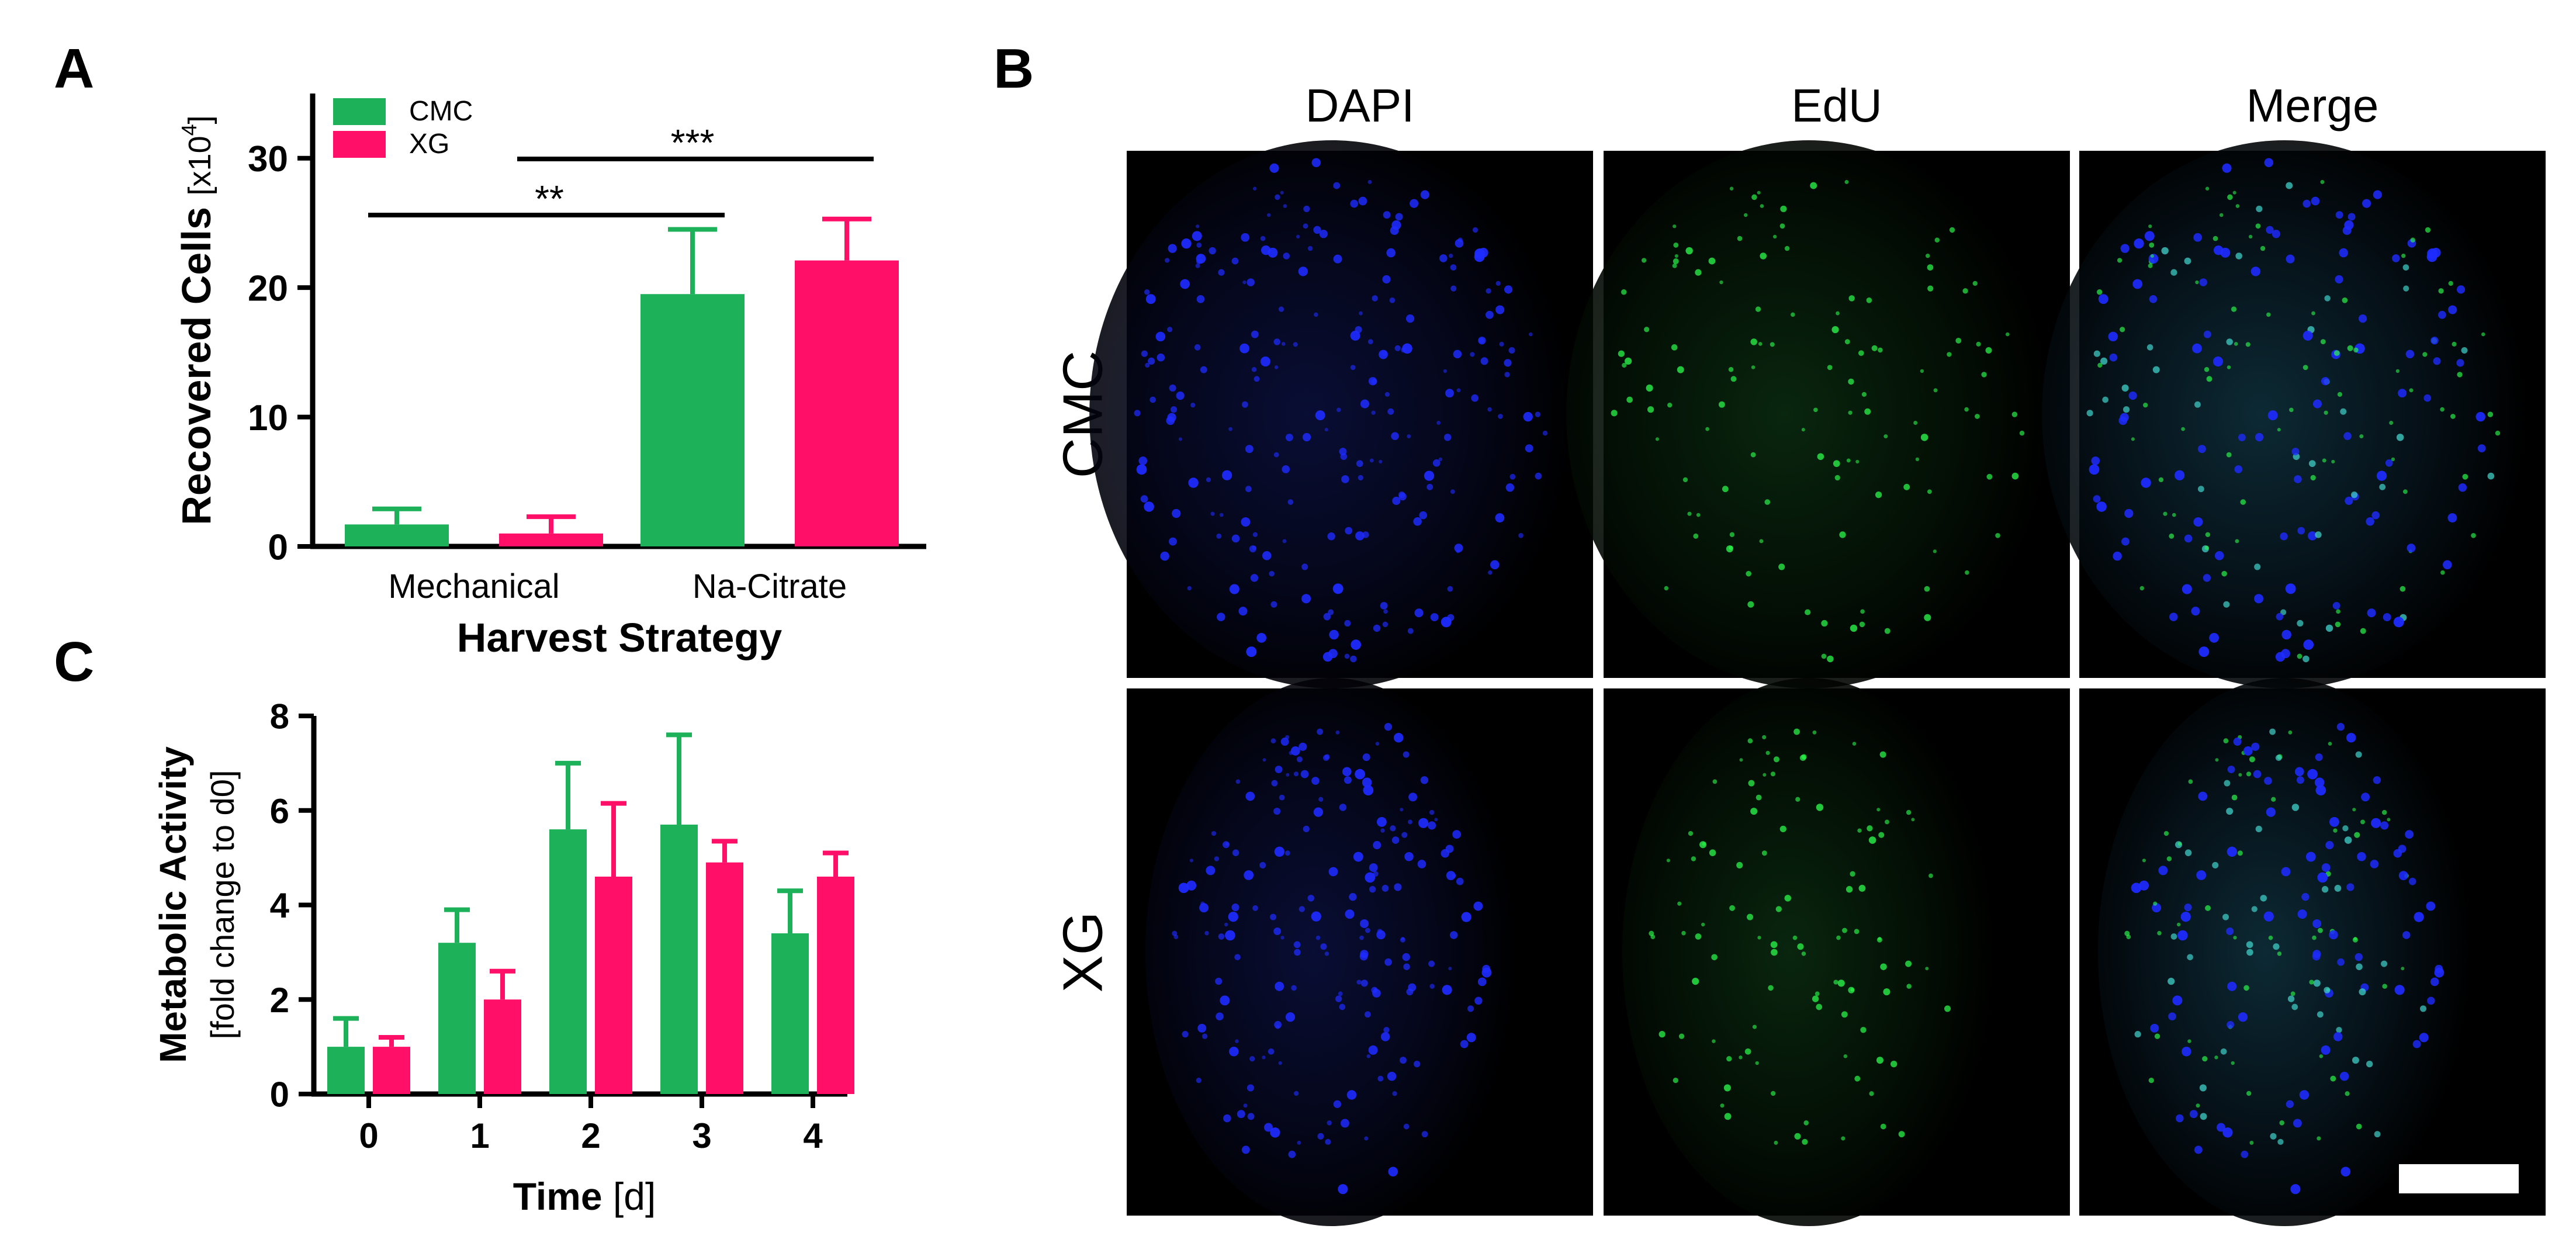 The width and height of the screenshot is (2576, 1253). What do you see at coordinates (359, 144) in the screenshot?
I see `legend-swatch-xg` at bounding box center [359, 144].